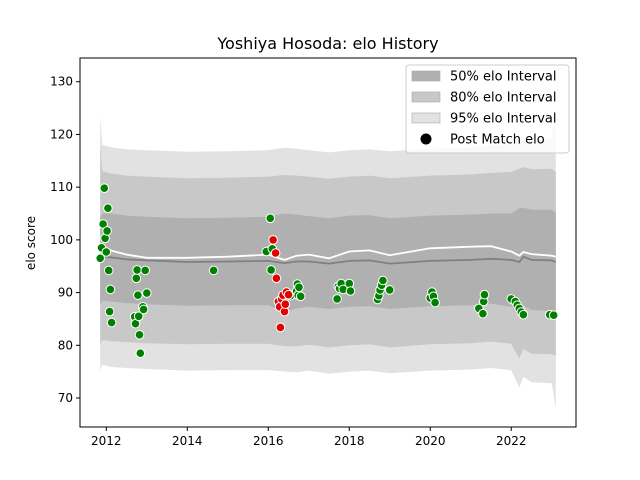 The height and width of the screenshot is (480, 640). Describe the element at coordinates (31, 243) in the screenshot. I see `y-axis-label: elo score` at that location.